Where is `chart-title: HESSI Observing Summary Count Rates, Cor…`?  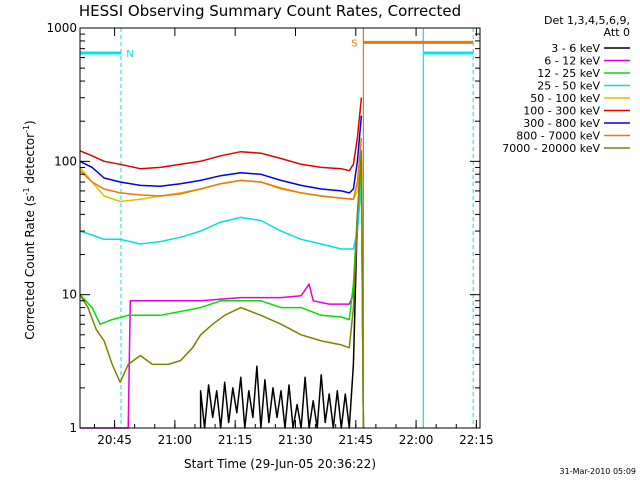
chart-title: HESSI Observing Summary Count Rates, Cor… is located at coordinates (270, 11).